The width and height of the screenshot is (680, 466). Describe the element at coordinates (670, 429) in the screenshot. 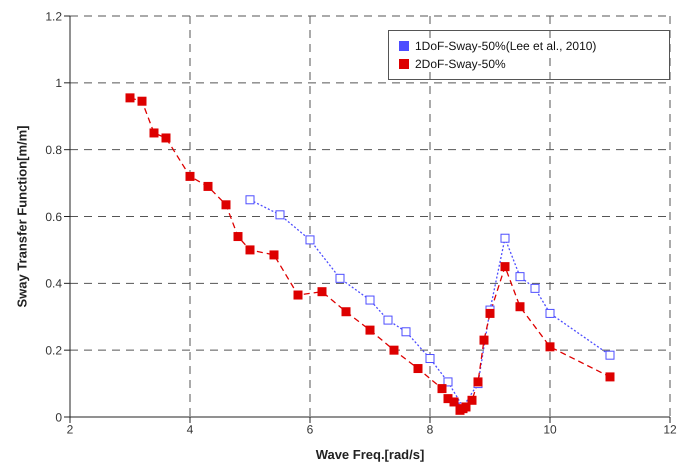

I see `x-tick-label: 12` at that location.